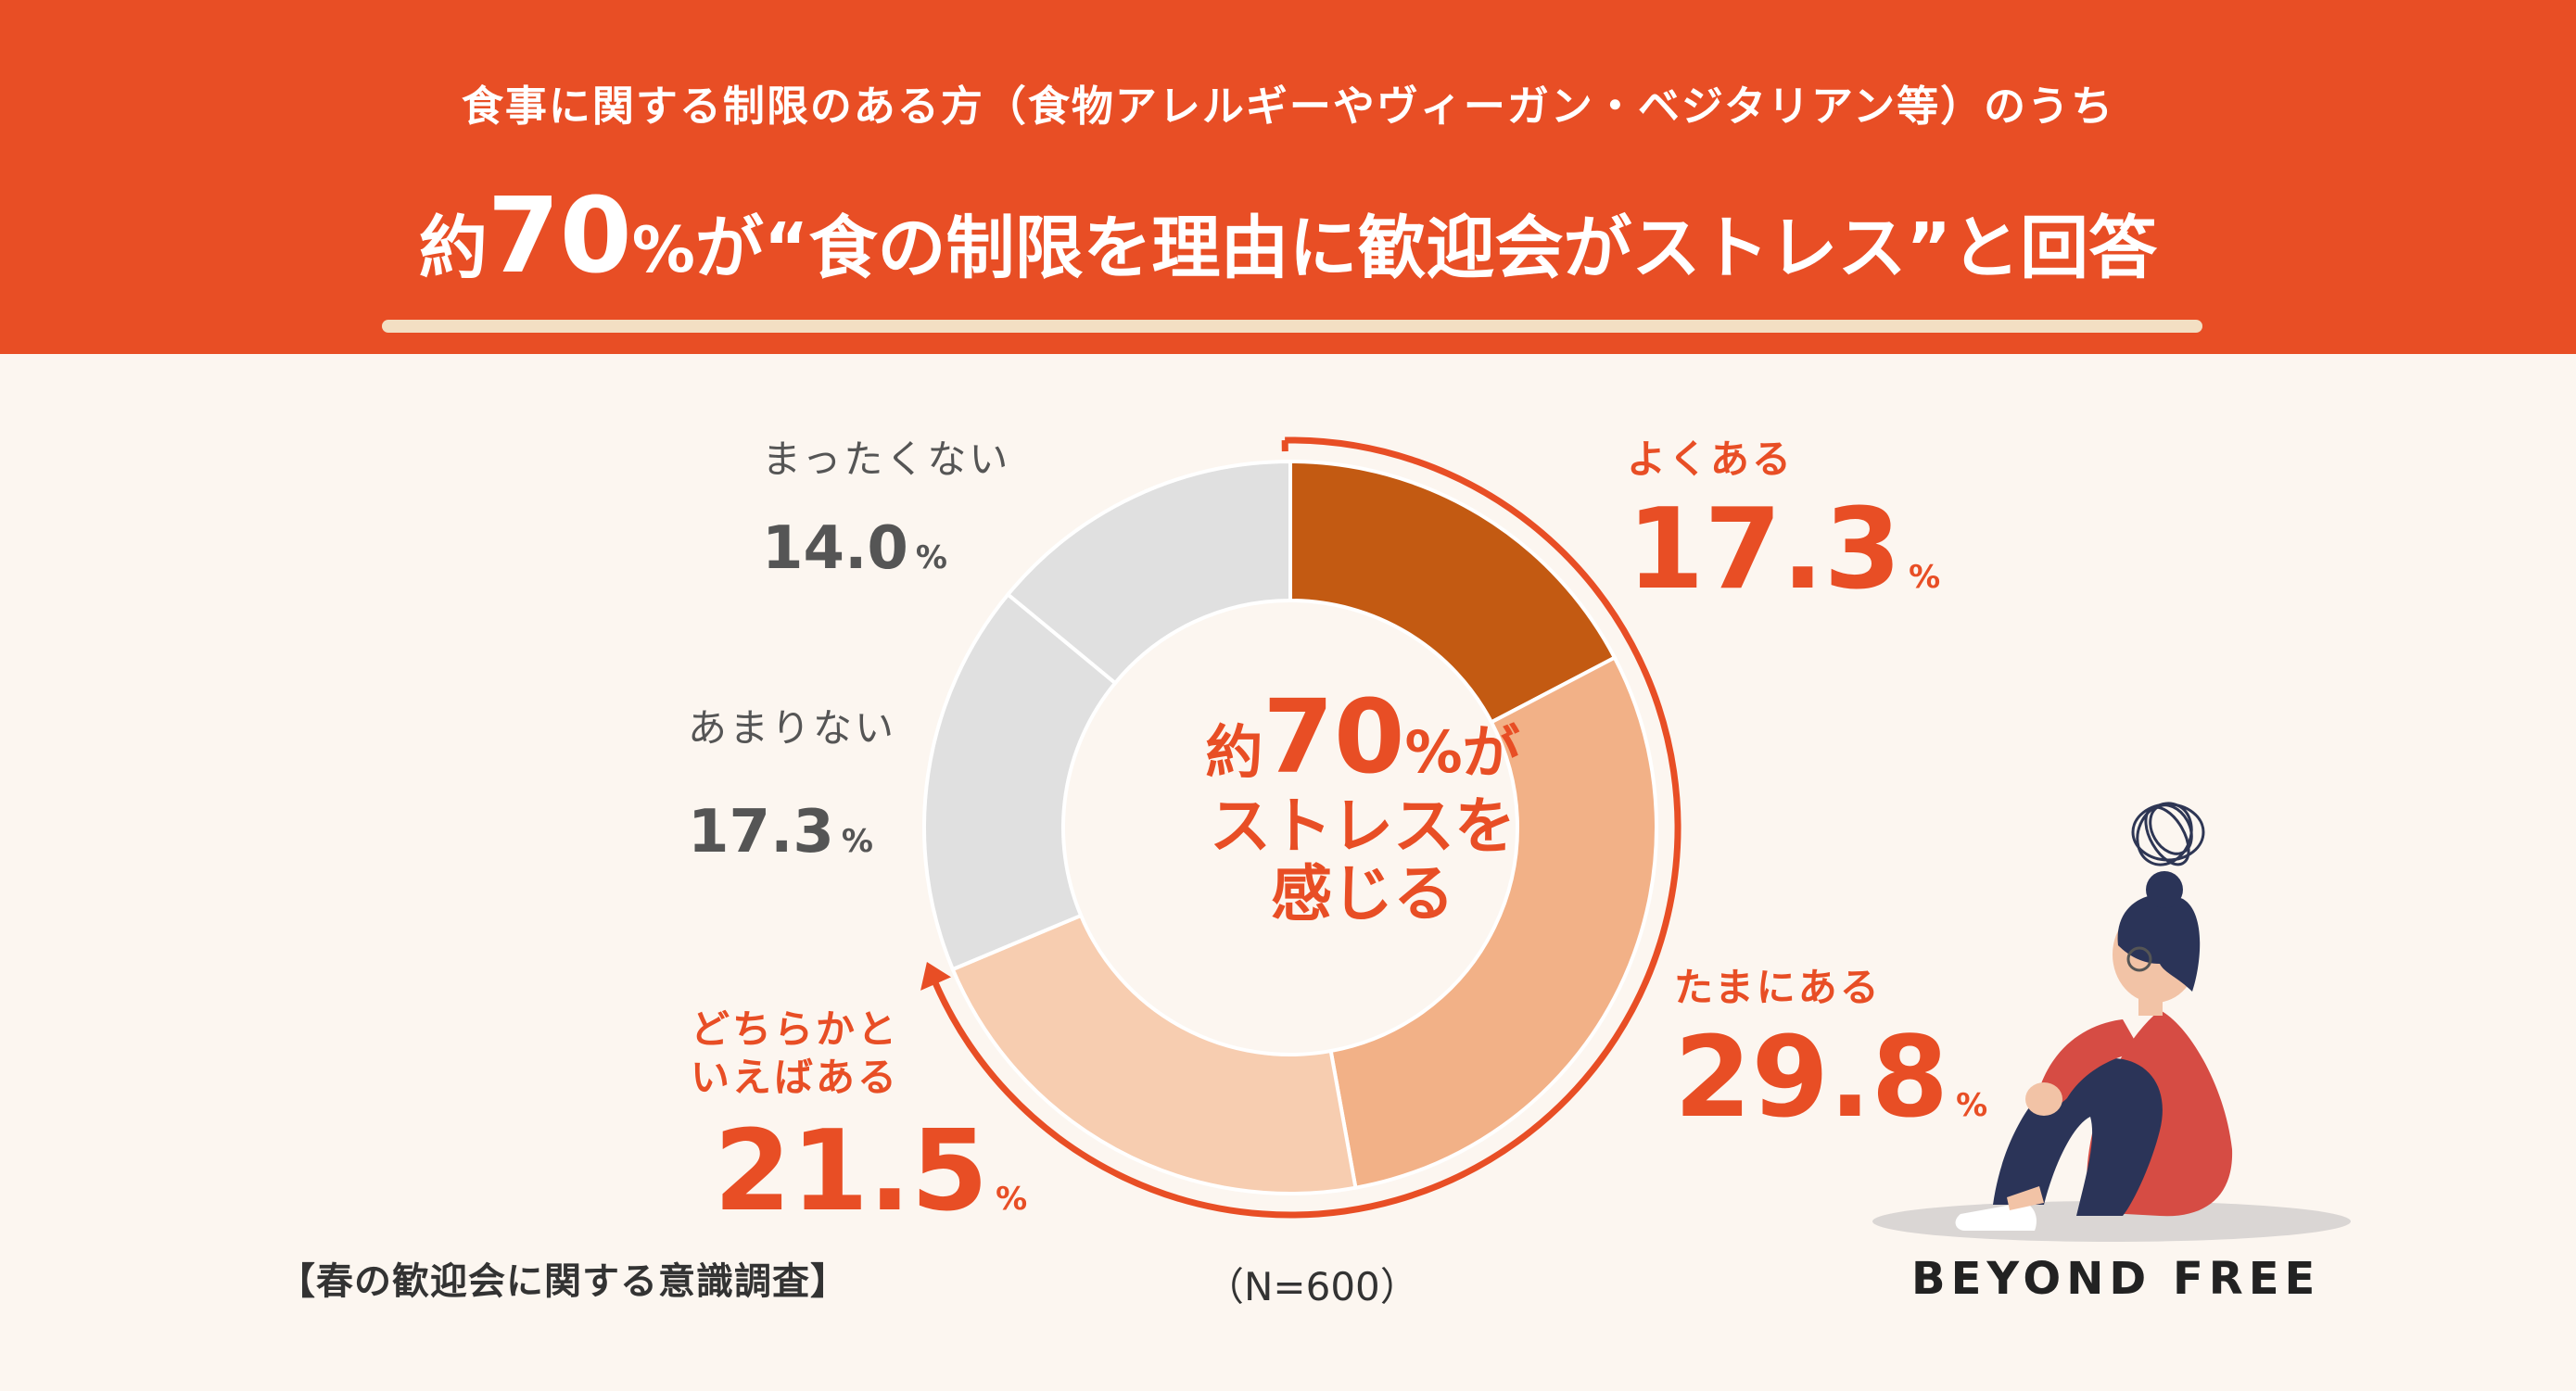 This screenshot has width=2576, height=1391. What do you see at coordinates (1462, 752) in the screenshot?
I see `center-suffix: %が` at bounding box center [1462, 752].